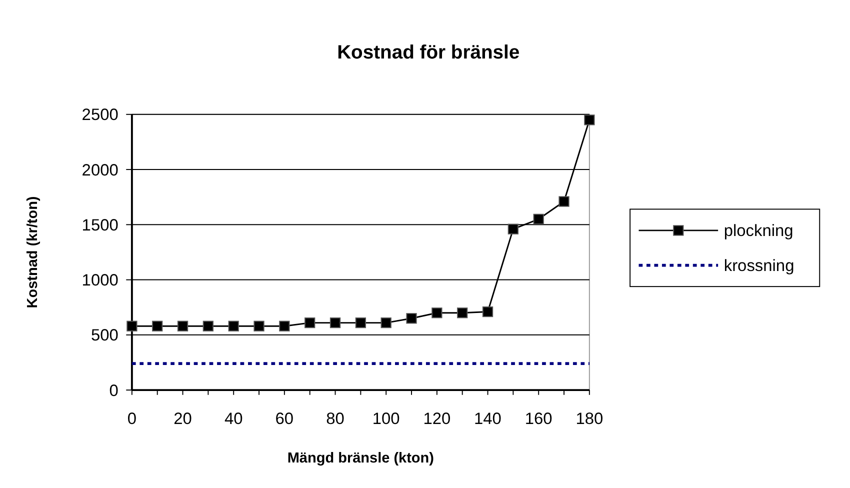 This screenshot has height=488, width=850. What do you see at coordinates (428, 52) in the screenshot?
I see `chart-title: Kostnad för bränsle` at bounding box center [428, 52].